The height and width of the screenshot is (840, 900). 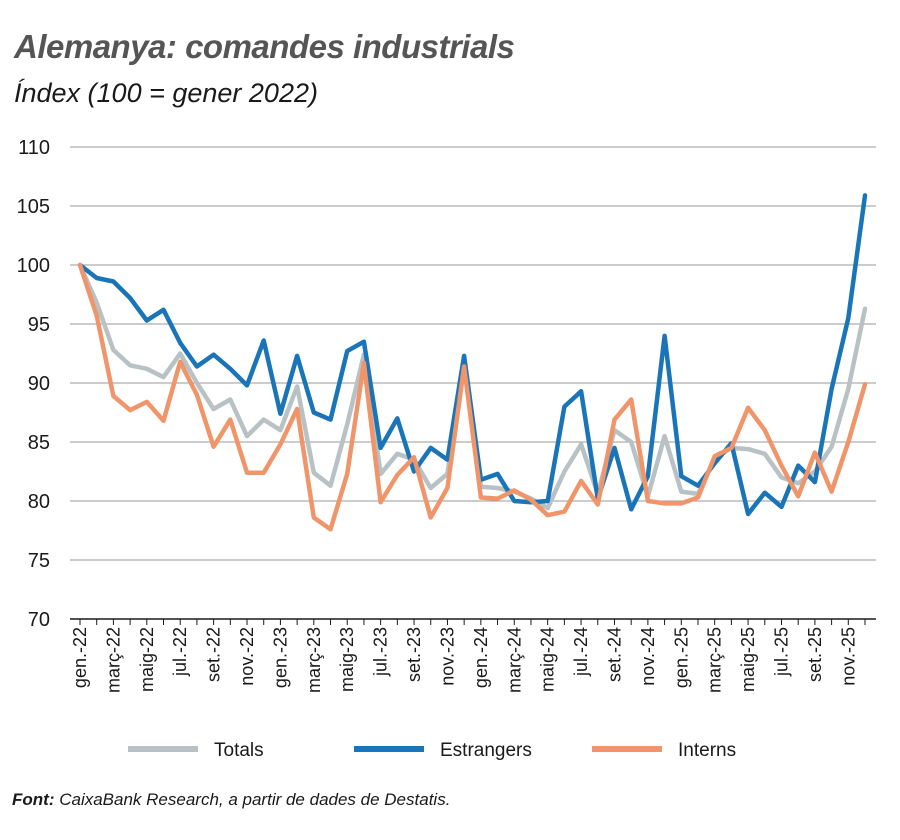 What do you see at coordinates (39, 502) in the screenshot?
I see `y-tick-label-80: 80` at bounding box center [39, 502].